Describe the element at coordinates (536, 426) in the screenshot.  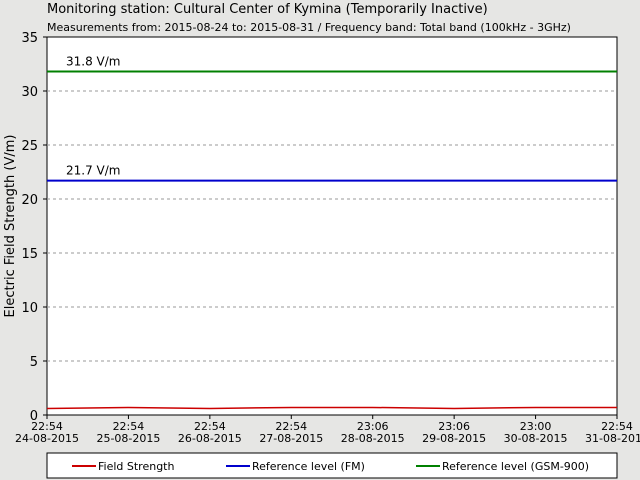
I see `x-tick-time: 23:00` at that location.